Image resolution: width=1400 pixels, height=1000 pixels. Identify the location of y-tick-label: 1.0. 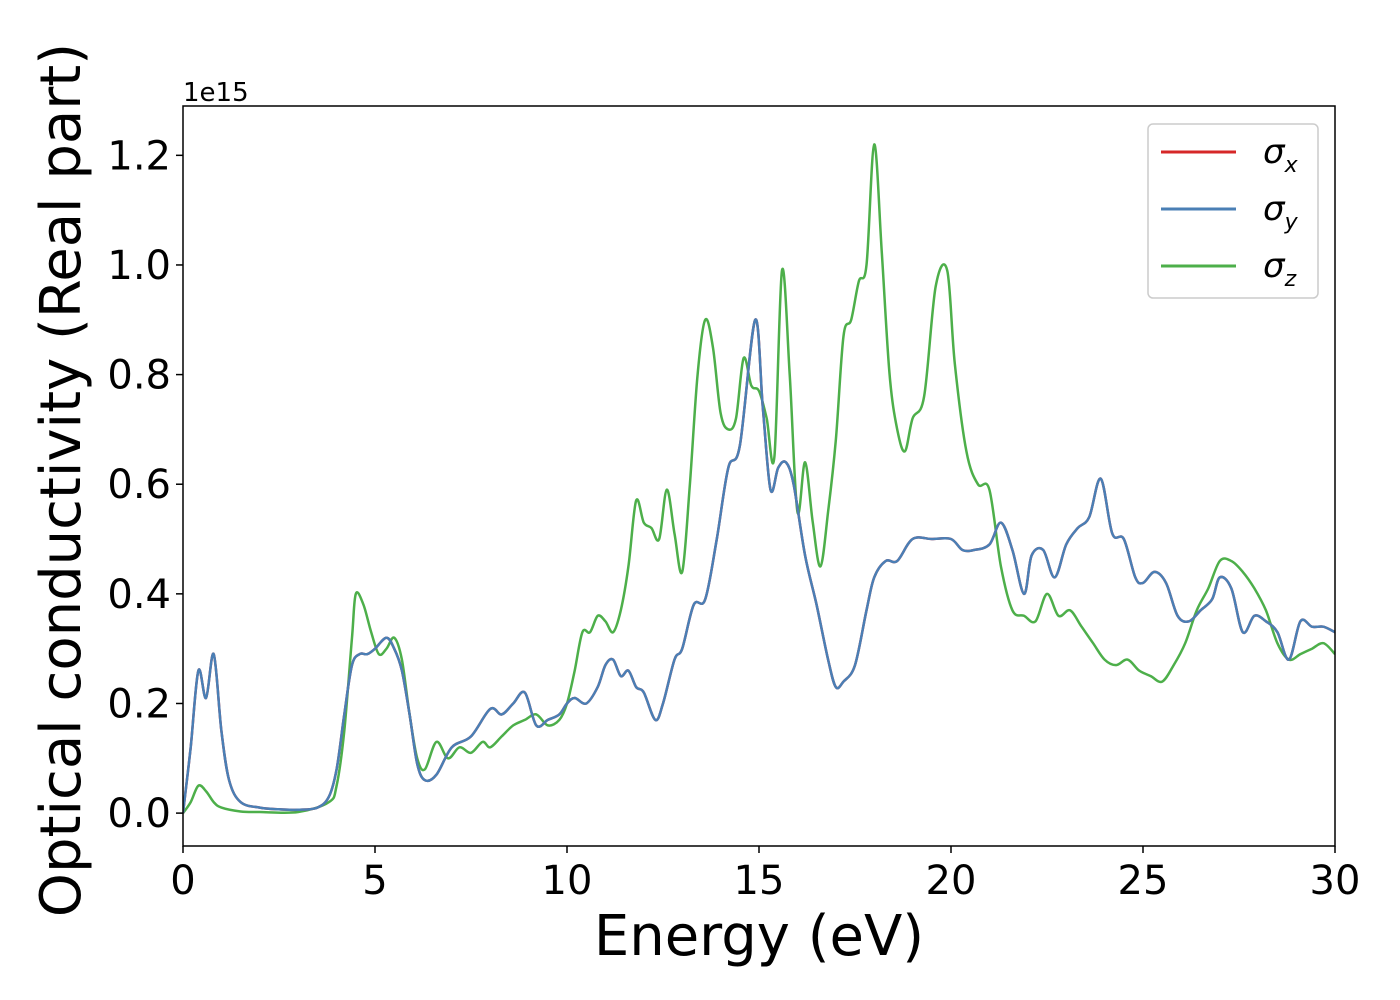
(139, 266).